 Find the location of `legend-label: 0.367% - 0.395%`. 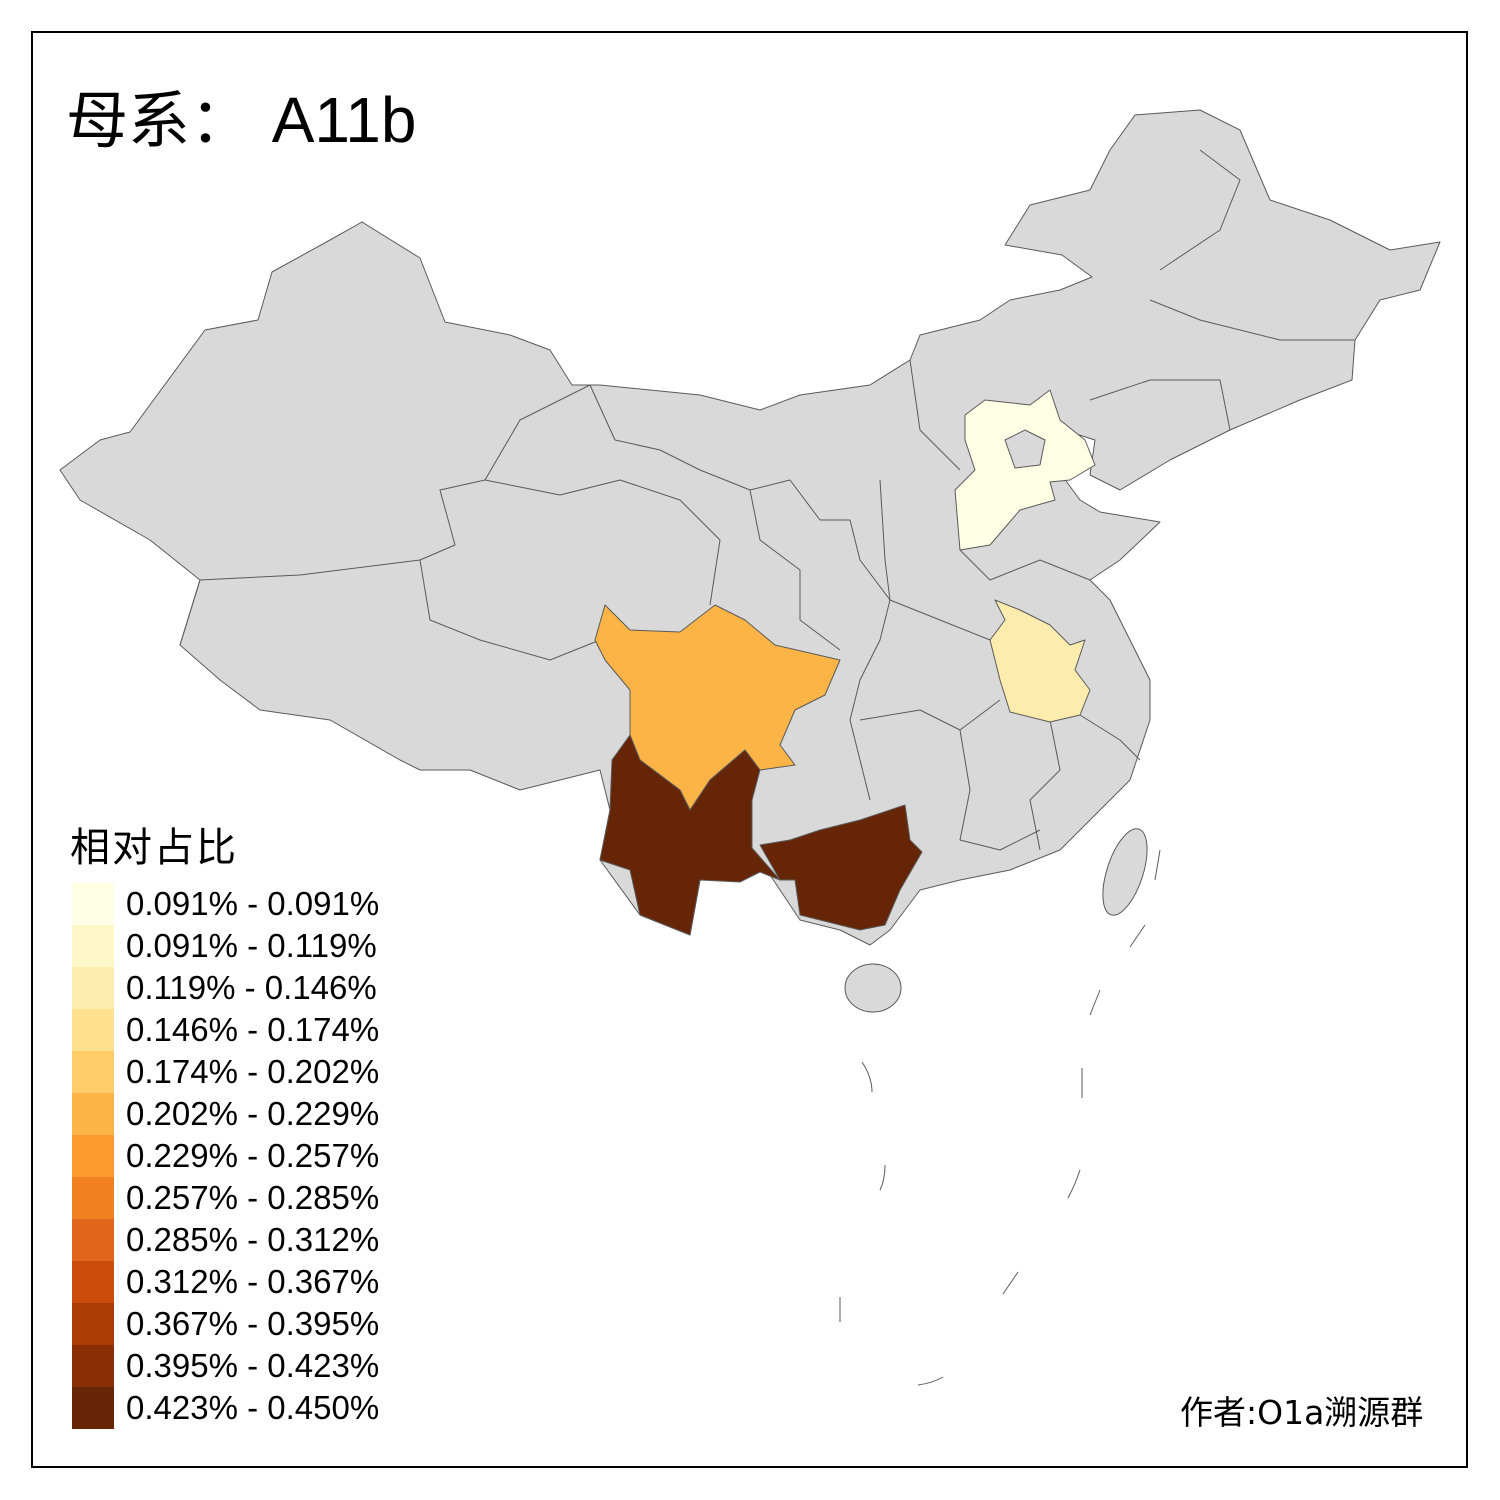

legend-label: 0.367% - 0.395% is located at coordinates (253, 1323).